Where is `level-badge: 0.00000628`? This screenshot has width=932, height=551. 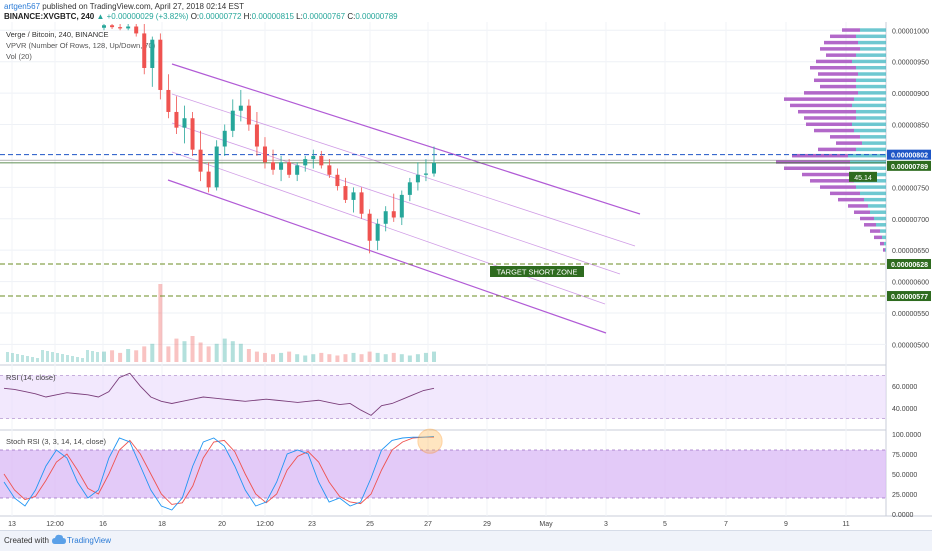
level-badge: 0.00000628 is located at coordinates (909, 265).